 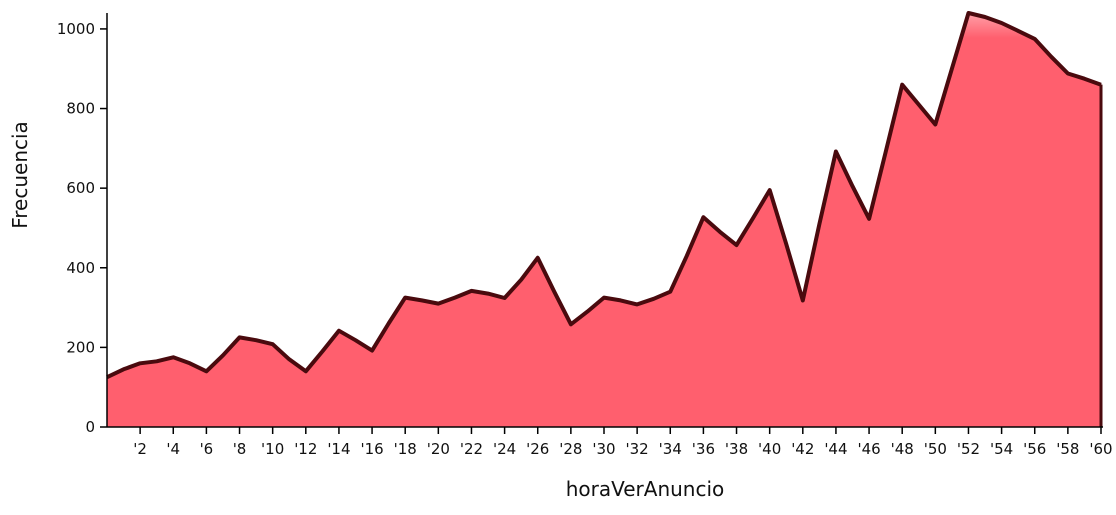 I want to click on y-tick-label: 1000, so click(x=76, y=29).